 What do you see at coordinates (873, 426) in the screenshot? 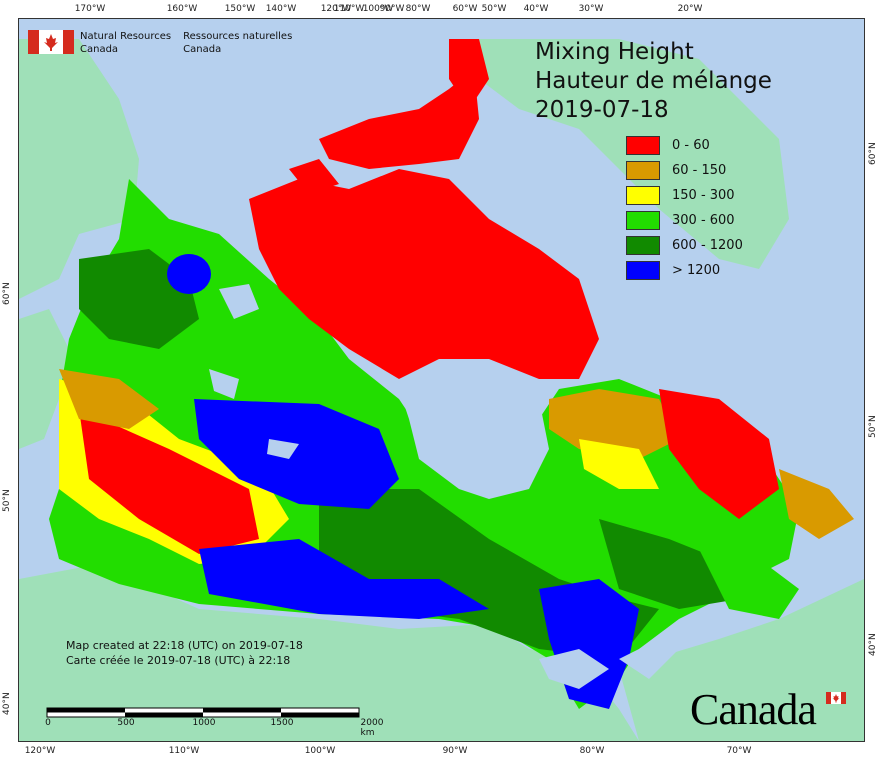
I see `tick-right: 50°N` at bounding box center [873, 426].